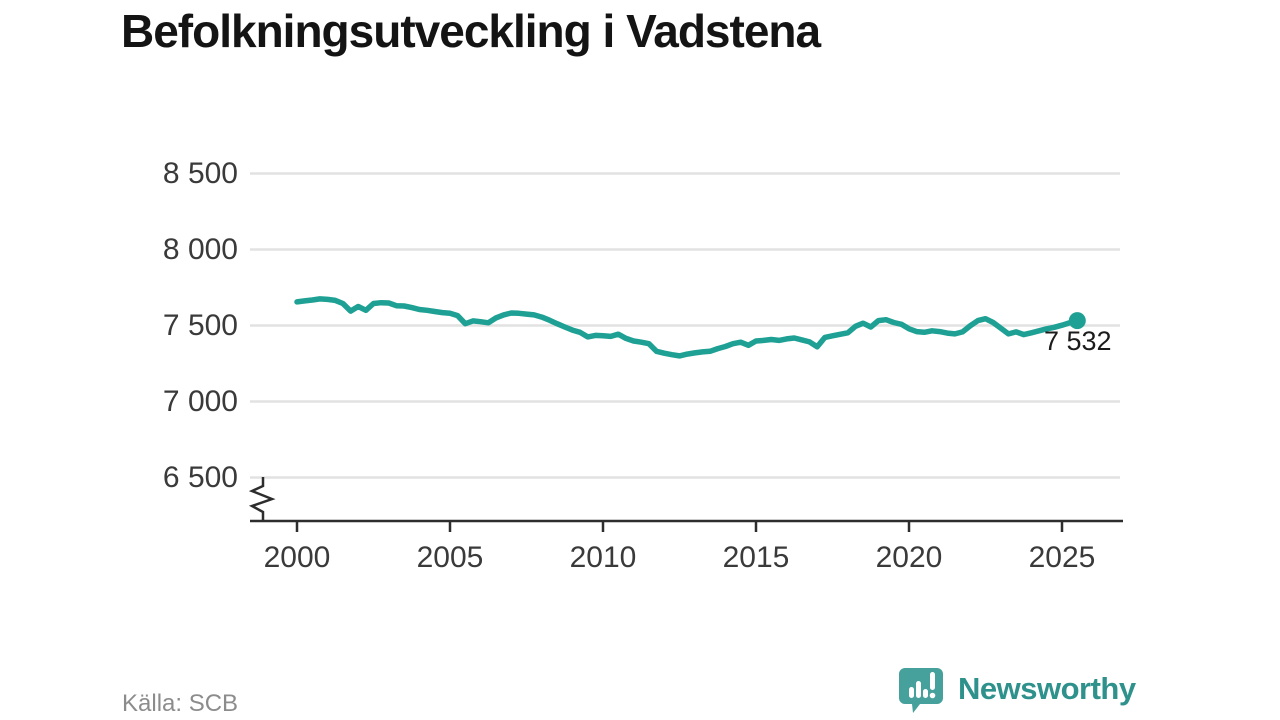  What do you see at coordinates (200, 249) in the screenshot?
I see `y-axis-label: 8 000` at bounding box center [200, 249].